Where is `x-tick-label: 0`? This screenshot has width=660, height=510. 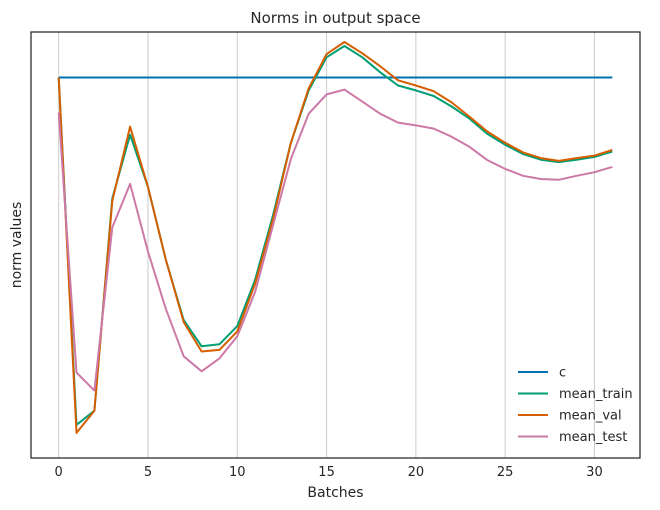 x-tick-label: 0 is located at coordinates (59, 472).